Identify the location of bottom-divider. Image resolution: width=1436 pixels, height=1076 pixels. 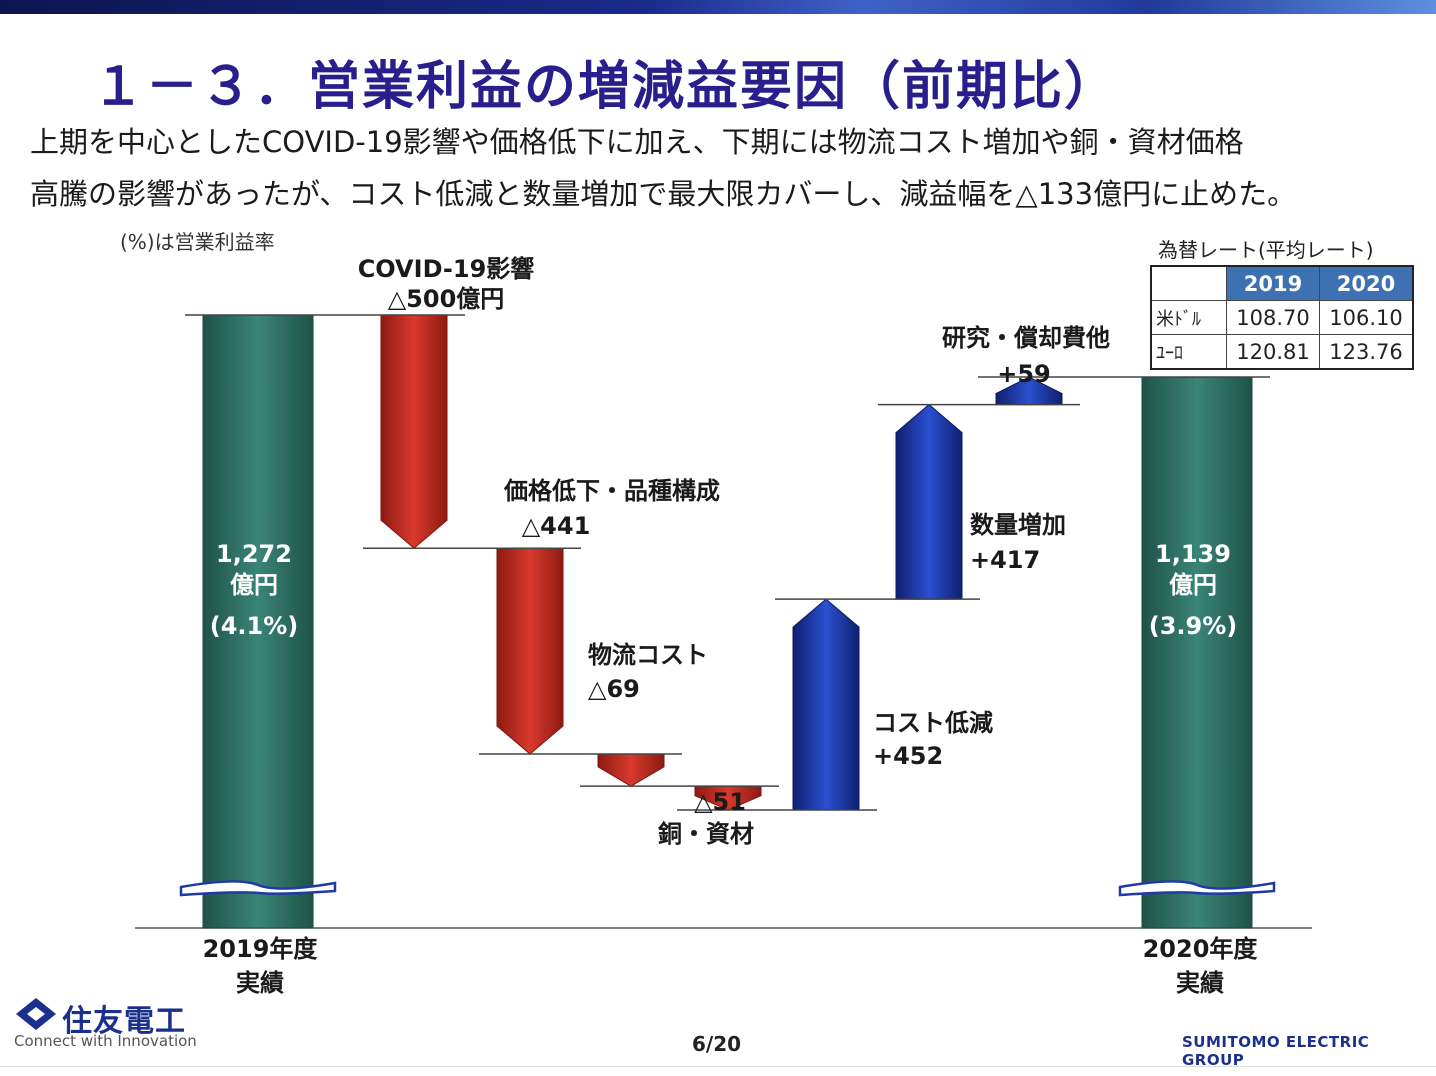
(718, 1066).